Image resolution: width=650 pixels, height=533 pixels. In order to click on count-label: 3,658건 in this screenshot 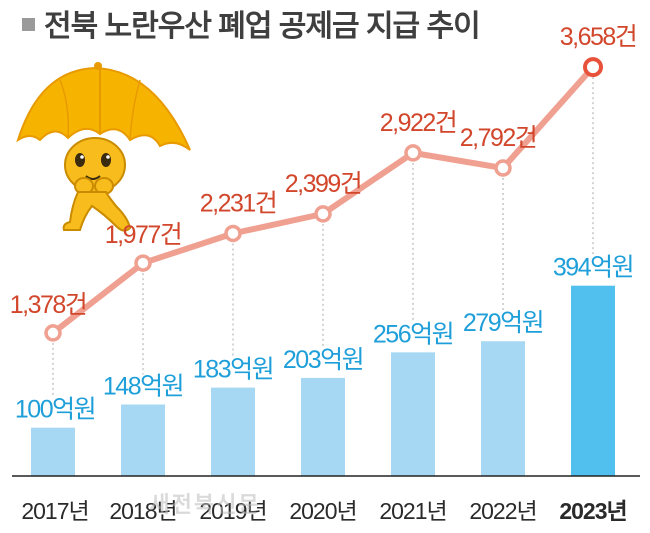, I will do `click(598, 37)`.